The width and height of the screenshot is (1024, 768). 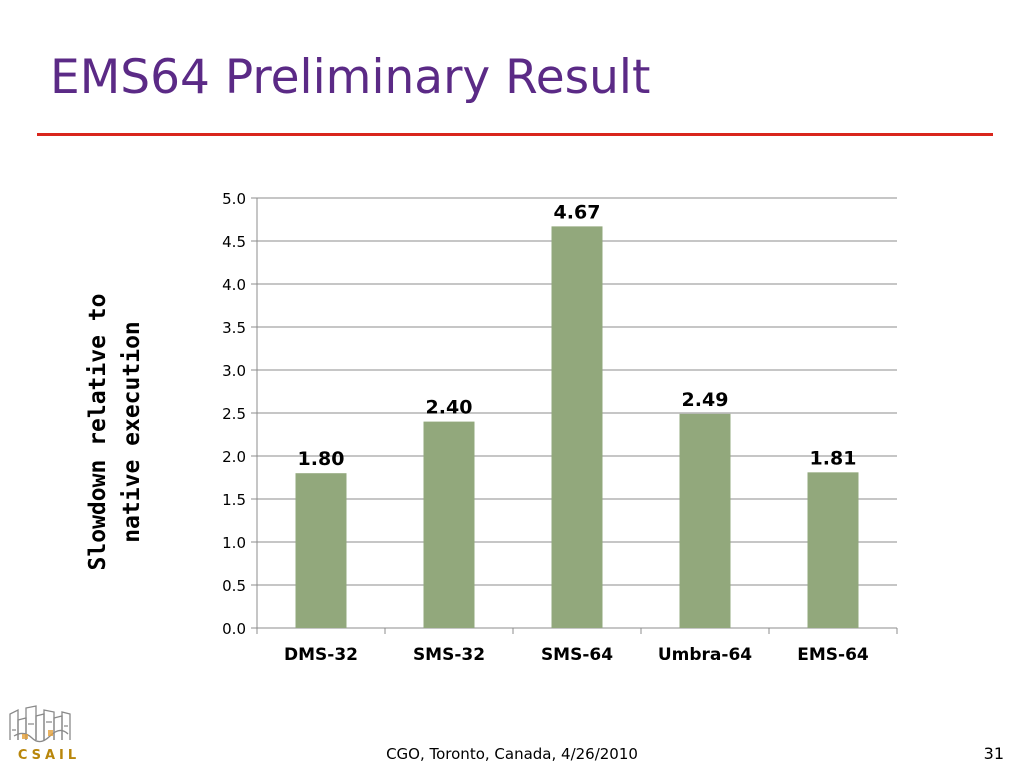 What do you see at coordinates (512, 754) in the screenshot?
I see `footer-text: CGO, Toronto, Canada, 4/26/2010` at bounding box center [512, 754].